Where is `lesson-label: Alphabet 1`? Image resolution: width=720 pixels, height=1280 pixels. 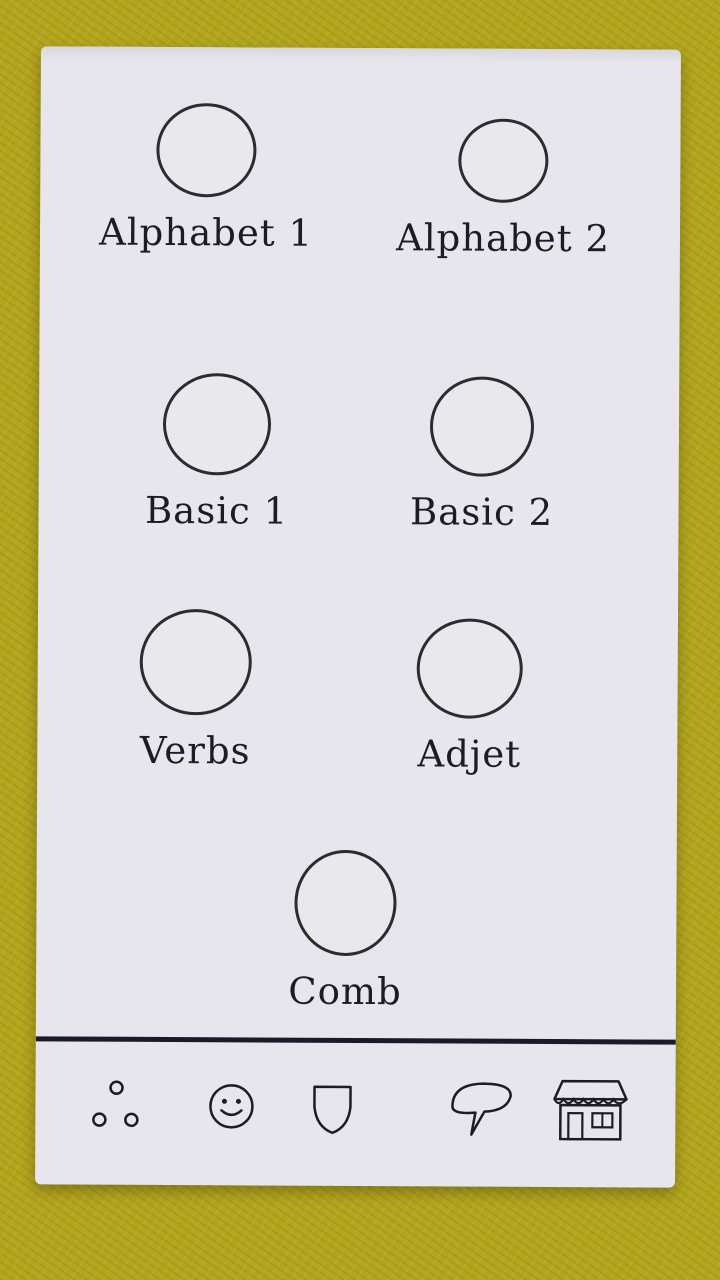
lesson-label: Alphabet 1 is located at coordinates (206, 232).